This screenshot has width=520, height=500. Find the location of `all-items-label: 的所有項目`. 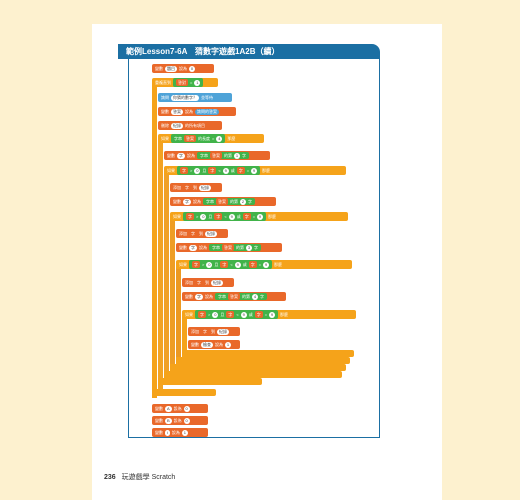

all-items-label: 的所有項目 is located at coordinates (195, 125).